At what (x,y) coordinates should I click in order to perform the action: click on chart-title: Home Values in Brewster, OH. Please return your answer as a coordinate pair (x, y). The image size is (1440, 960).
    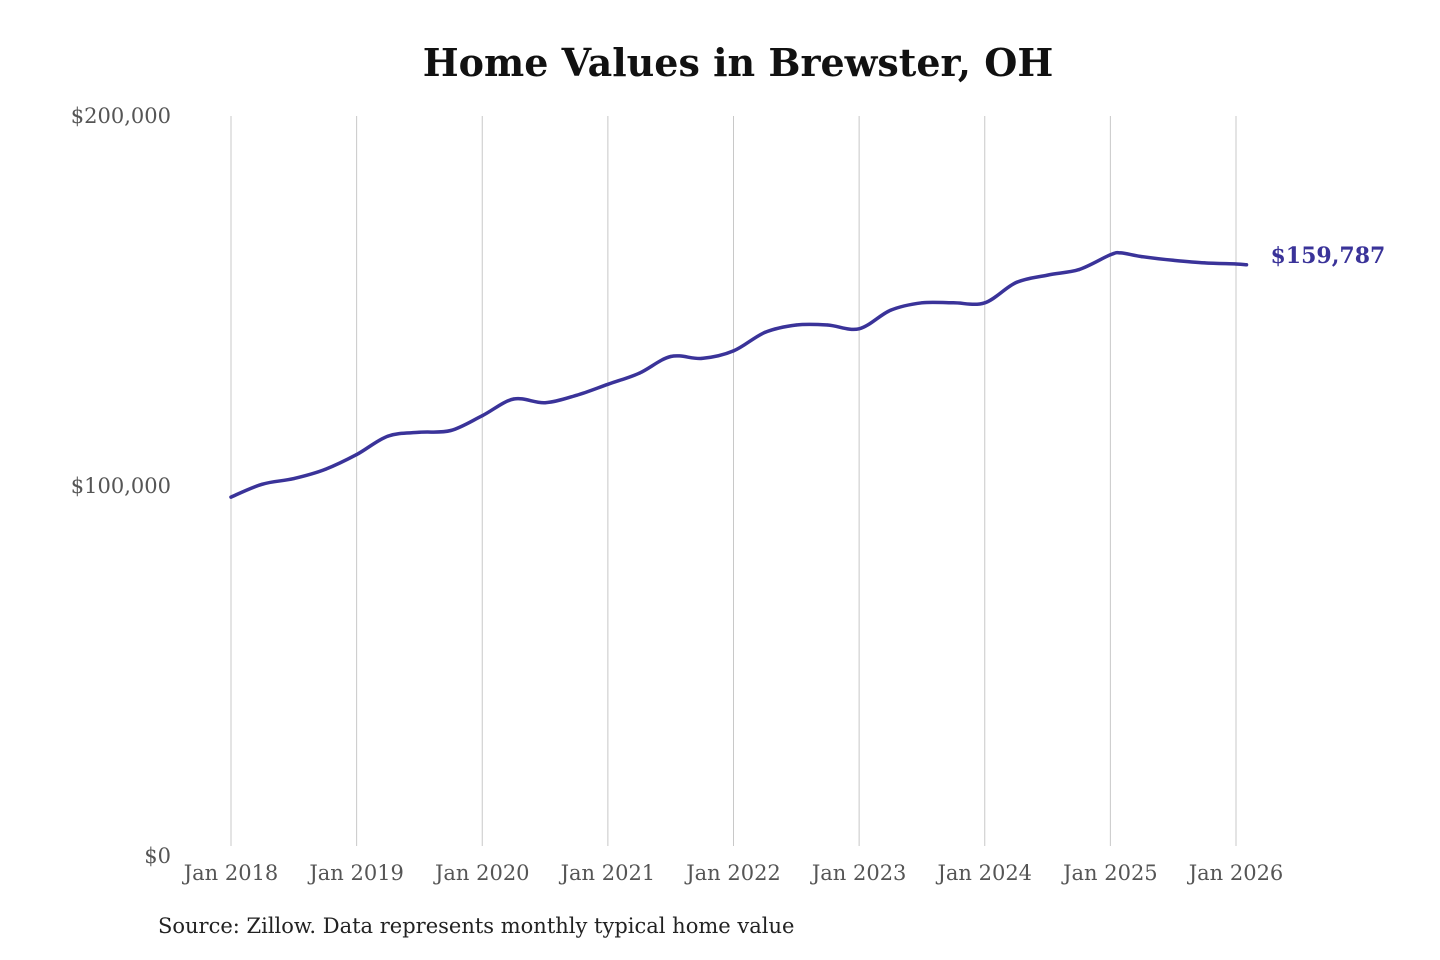
    Looking at the image, I should click on (738, 62).